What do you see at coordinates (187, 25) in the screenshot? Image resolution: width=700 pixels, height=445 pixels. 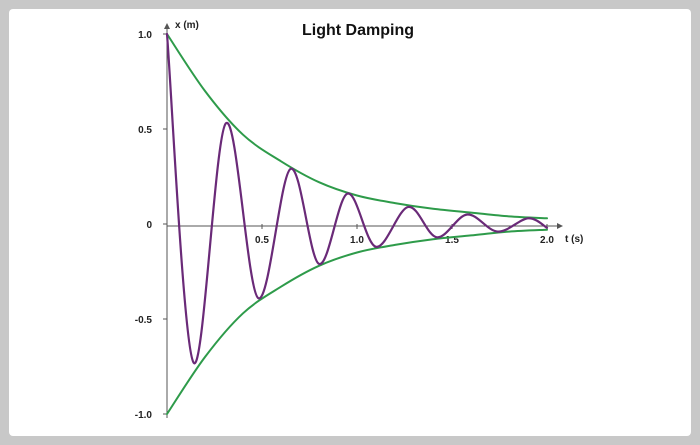 I see `y-axis-title: x (m)` at bounding box center [187, 25].